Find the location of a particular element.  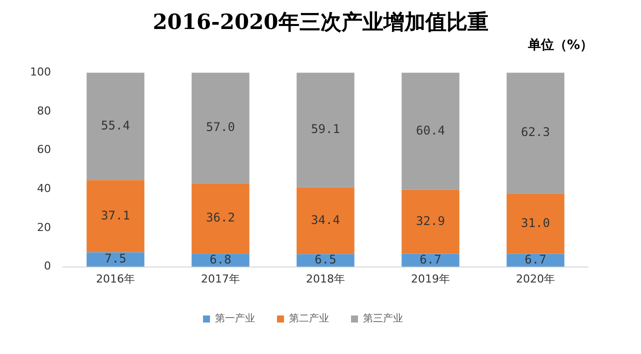

y-tick-label: 80 is located at coordinates (43, 111).